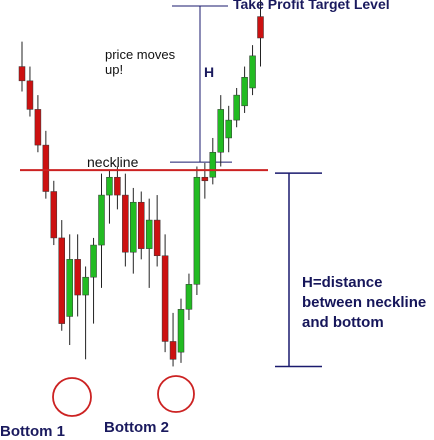 This screenshot has height=440, width=434. What do you see at coordinates (140, 62) in the screenshot?
I see `price-moves-label: price moves up!` at bounding box center [140, 62].